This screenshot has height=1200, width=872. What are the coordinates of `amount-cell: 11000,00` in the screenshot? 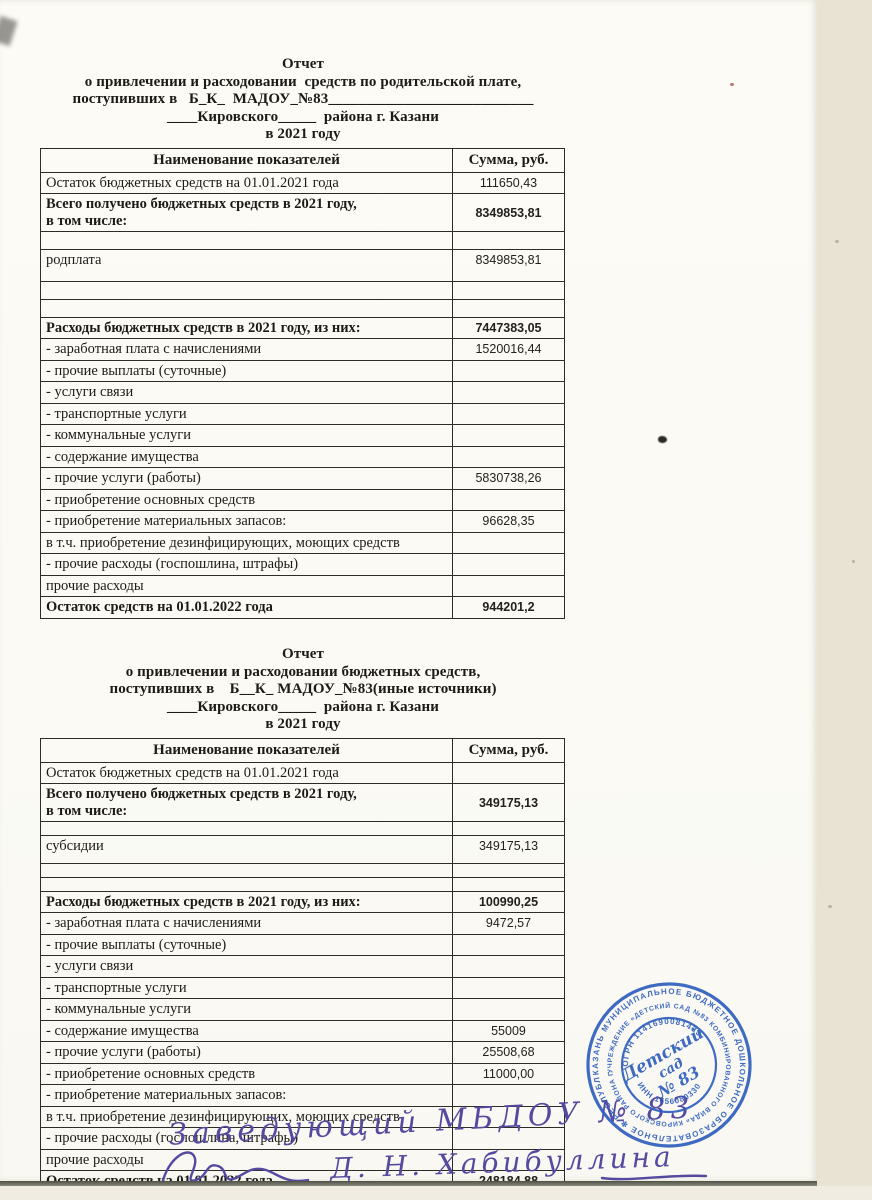 It's located at (508, 1073).